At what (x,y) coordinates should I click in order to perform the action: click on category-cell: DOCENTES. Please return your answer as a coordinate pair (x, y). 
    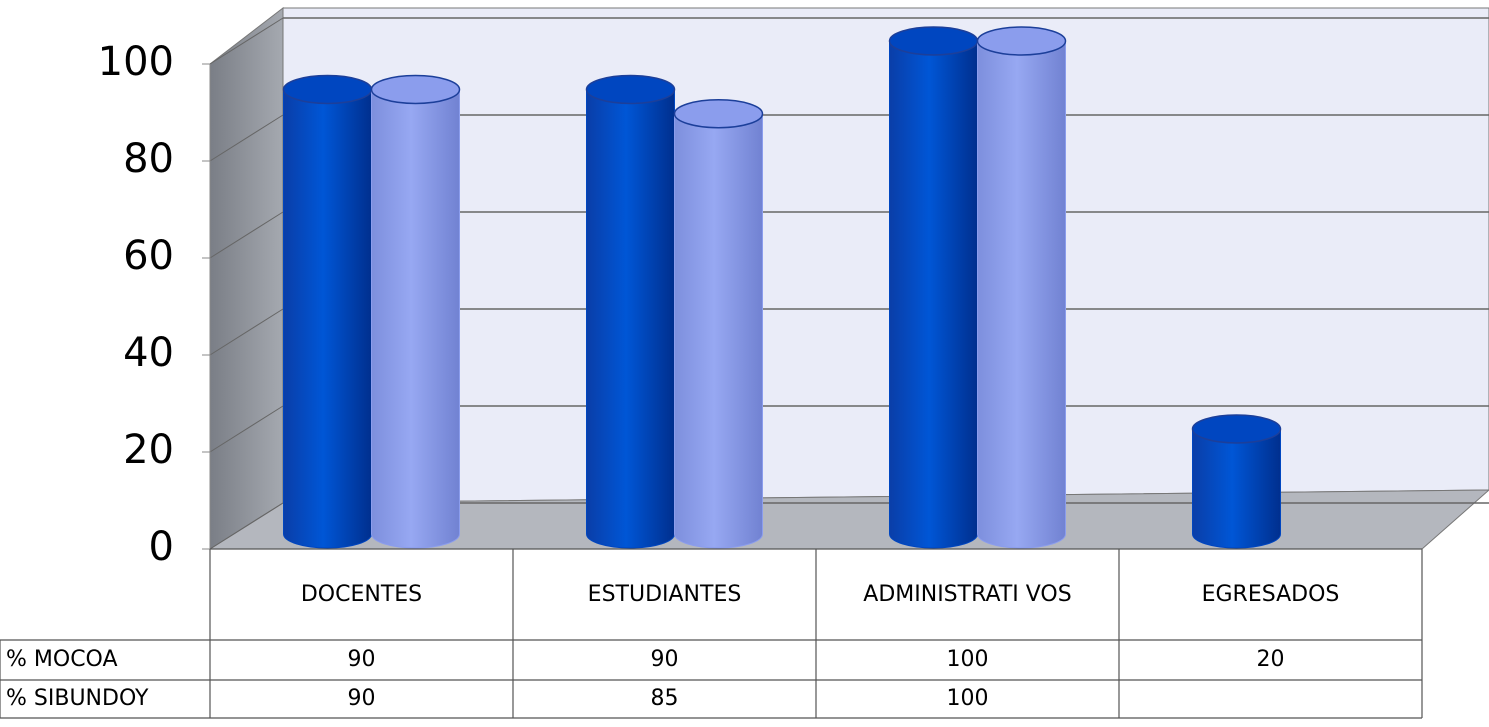
    Looking at the image, I should click on (361, 594).